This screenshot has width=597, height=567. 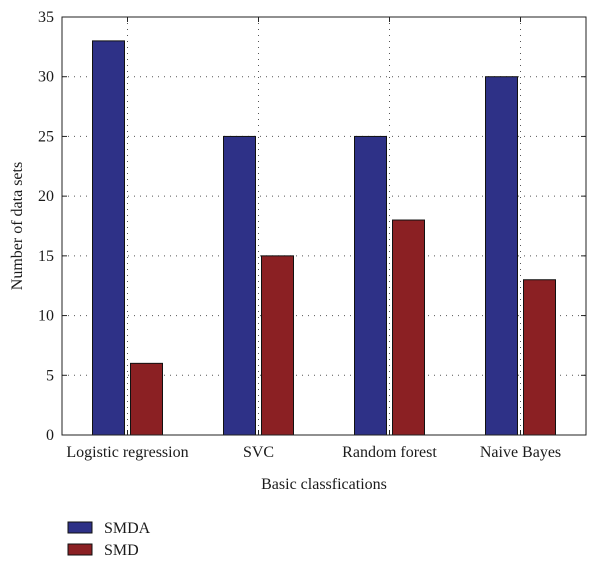 What do you see at coordinates (258, 452) in the screenshot?
I see `x-tick-label: SVC` at bounding box center [258, 452].